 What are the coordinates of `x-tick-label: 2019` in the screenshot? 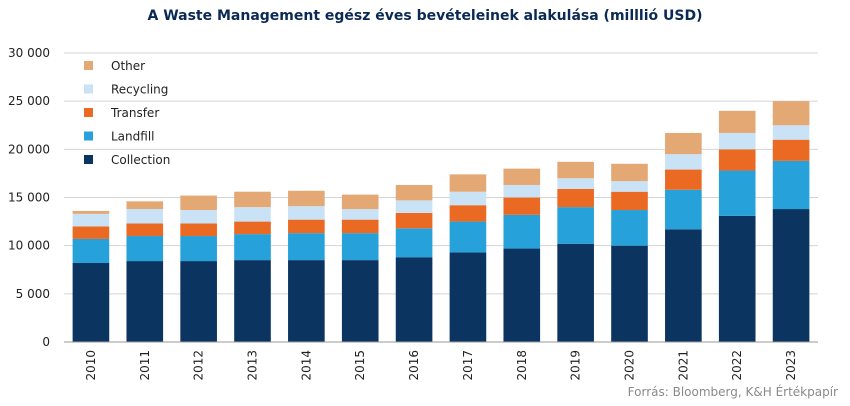 It's located at (576, 365).